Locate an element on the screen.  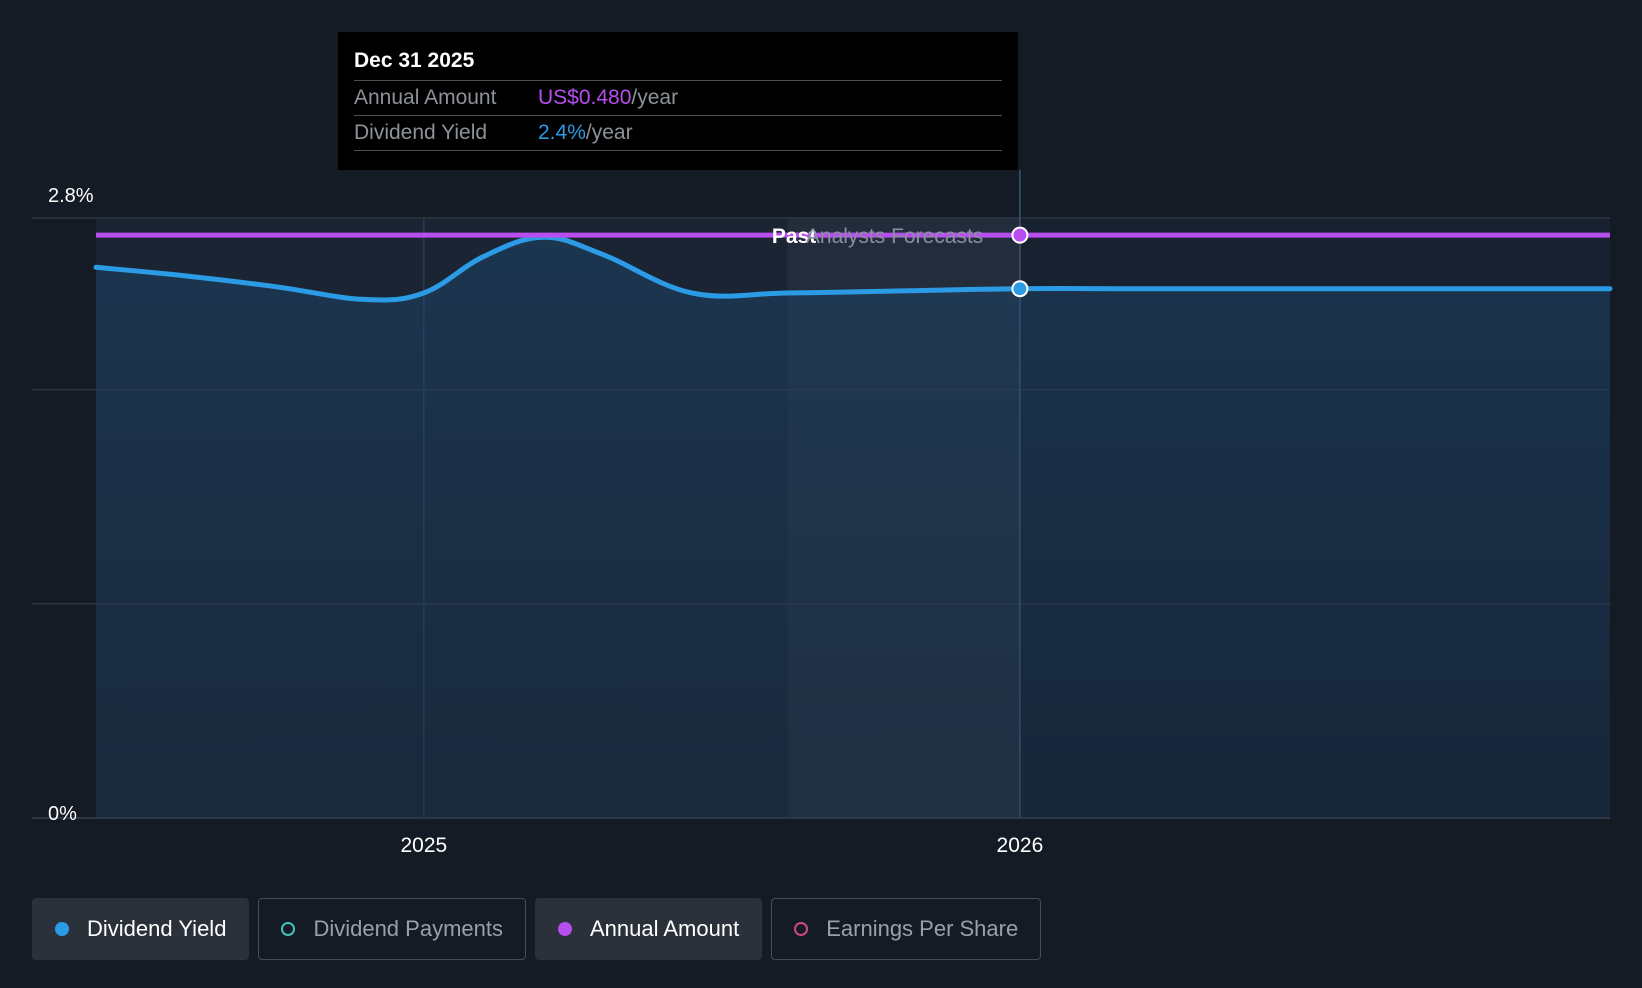
y-tick-label: 2.8% is located at coordinates (71, 196).